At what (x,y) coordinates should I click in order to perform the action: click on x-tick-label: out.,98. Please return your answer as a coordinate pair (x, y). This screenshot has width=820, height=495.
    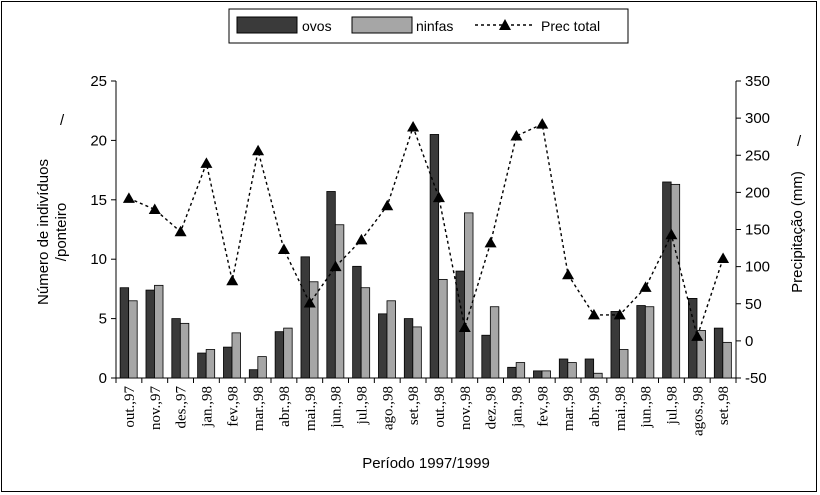
    Looking at the image, I should click on (440, 407).